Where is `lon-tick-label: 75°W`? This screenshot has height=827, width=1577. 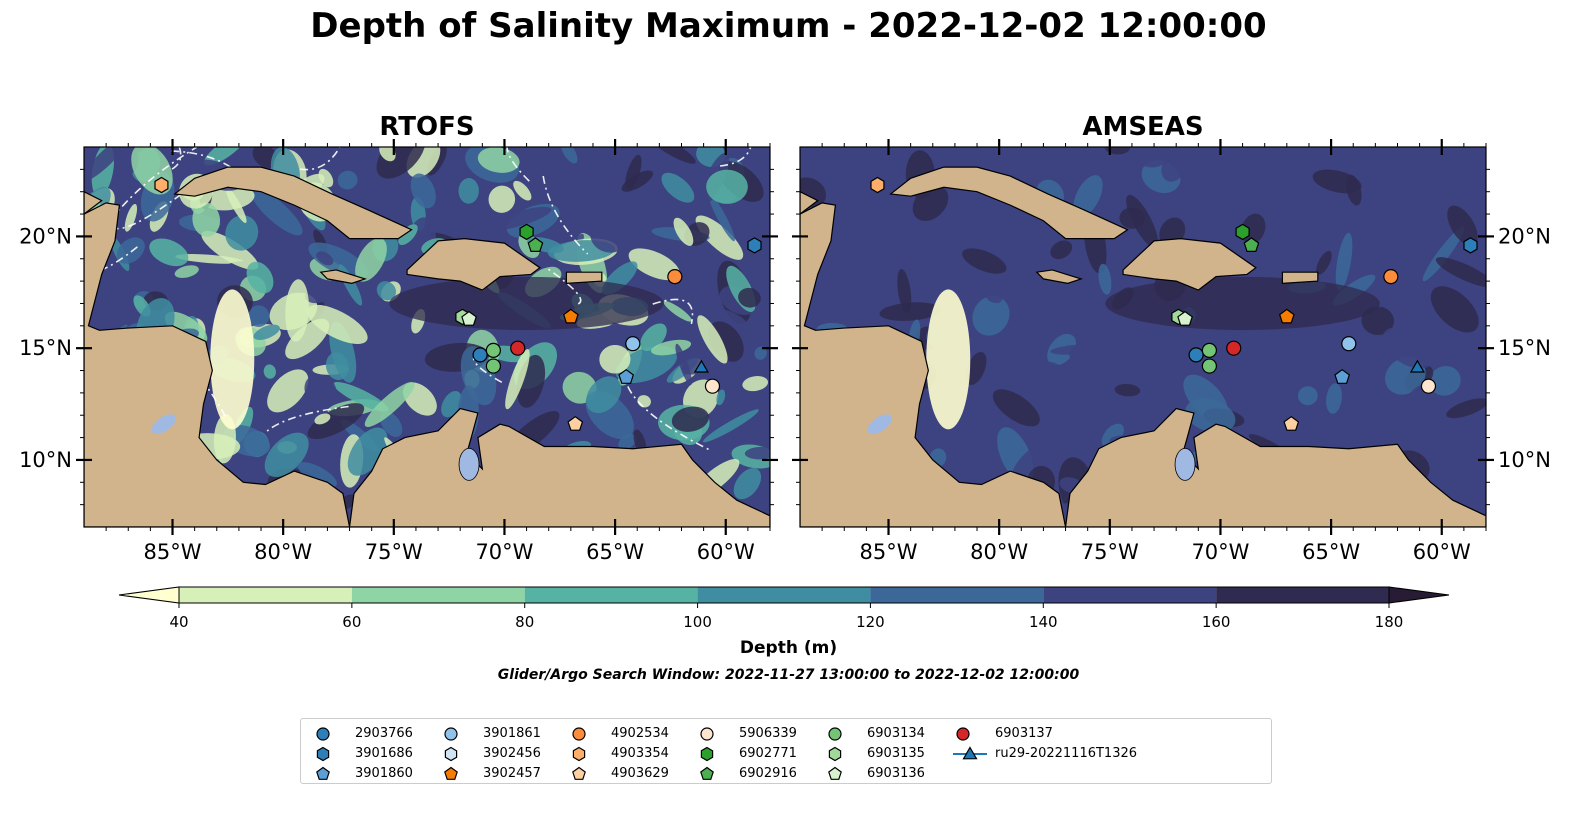 lon-tick-label: 75°W is located at coordinates (1110, 552).